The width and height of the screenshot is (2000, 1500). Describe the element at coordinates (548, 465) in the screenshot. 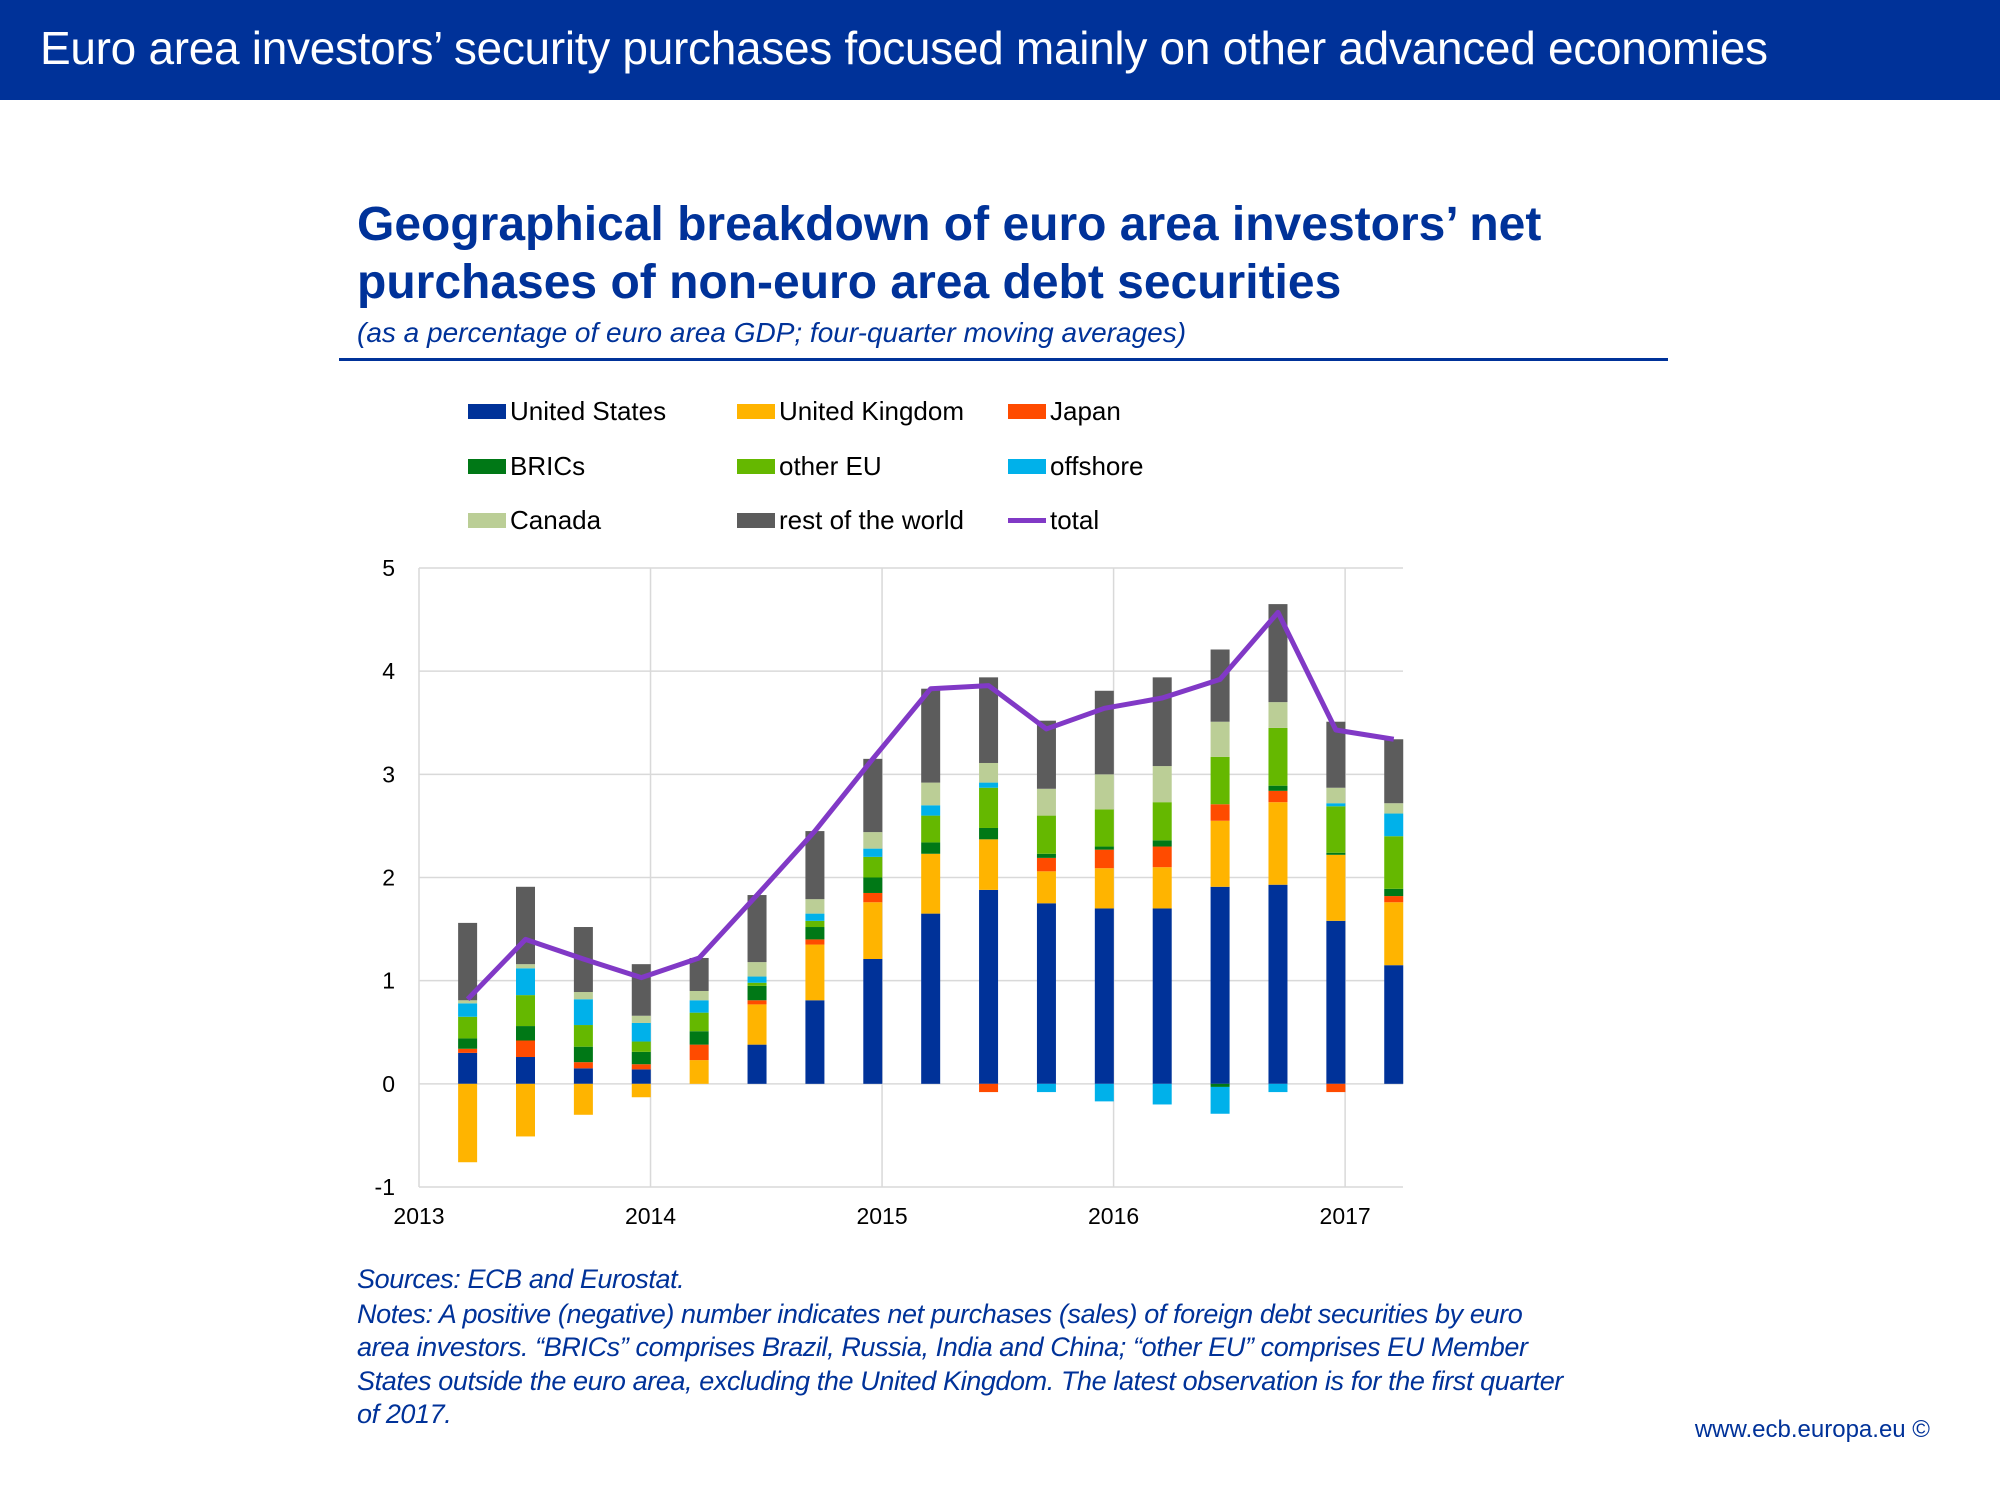

I see `legend-label: BRICs` at that location.